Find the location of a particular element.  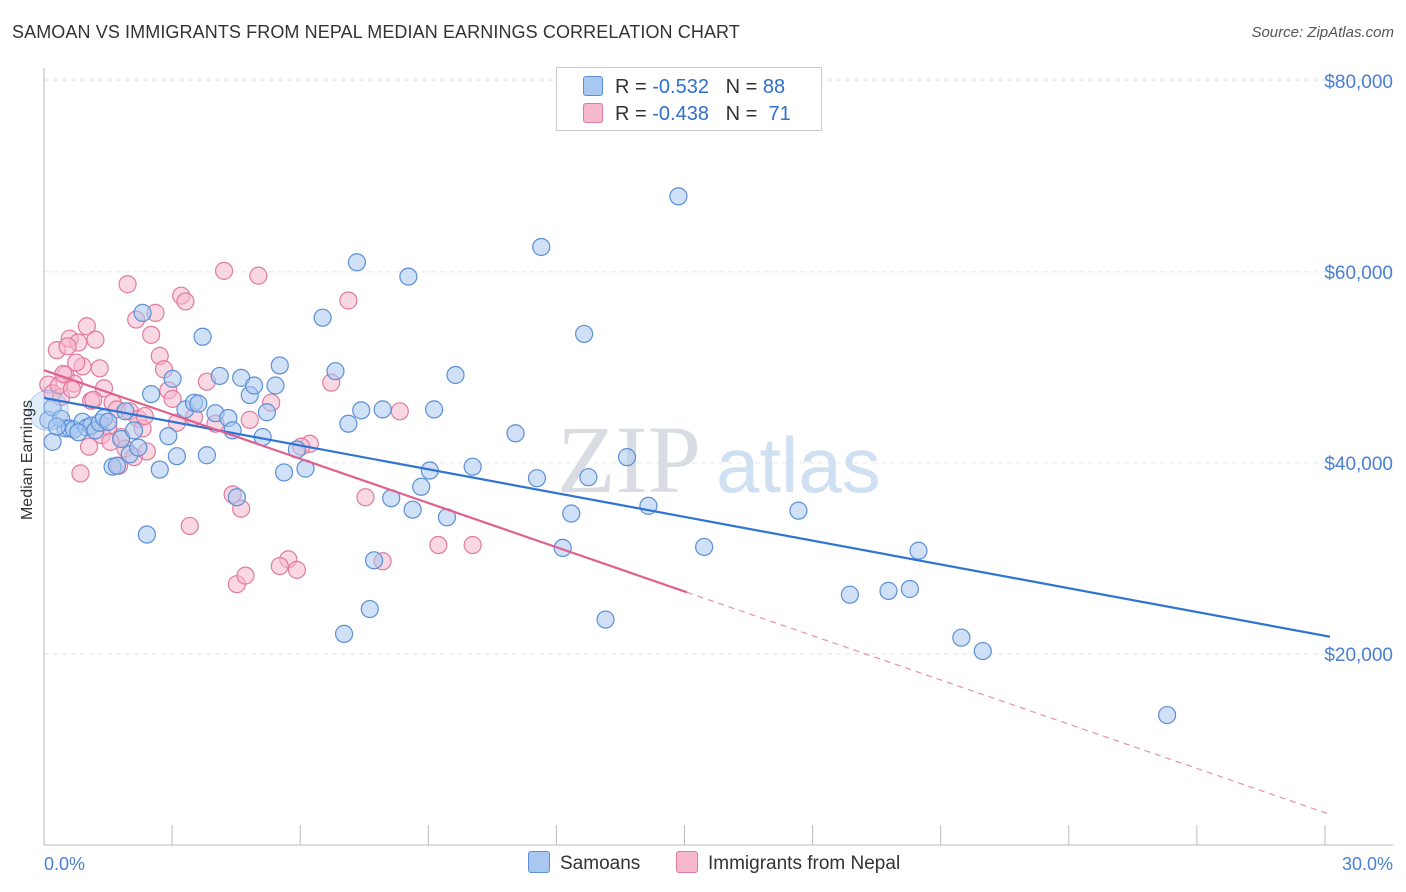

x-tick-label: 30.0% is located at coordinates (1367, 864).